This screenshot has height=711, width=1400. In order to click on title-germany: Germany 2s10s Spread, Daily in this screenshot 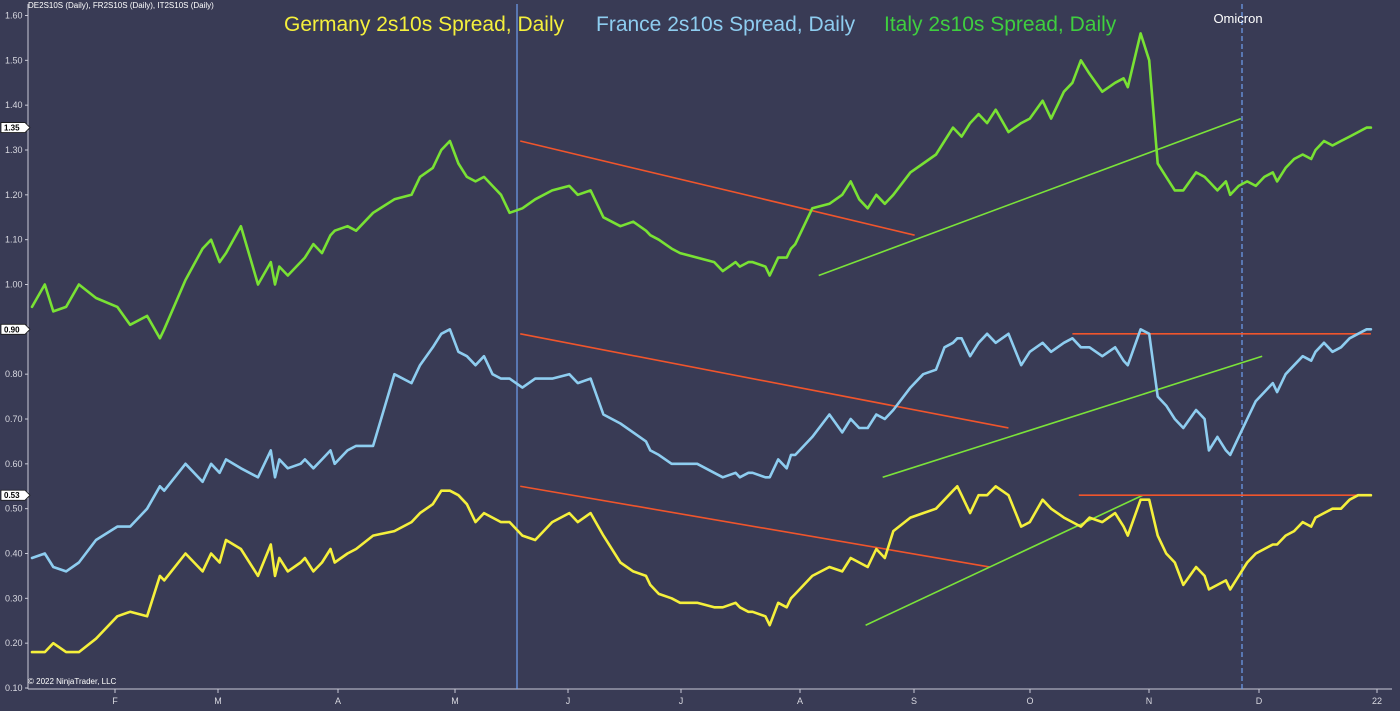, I will do `click(424, 24)`.